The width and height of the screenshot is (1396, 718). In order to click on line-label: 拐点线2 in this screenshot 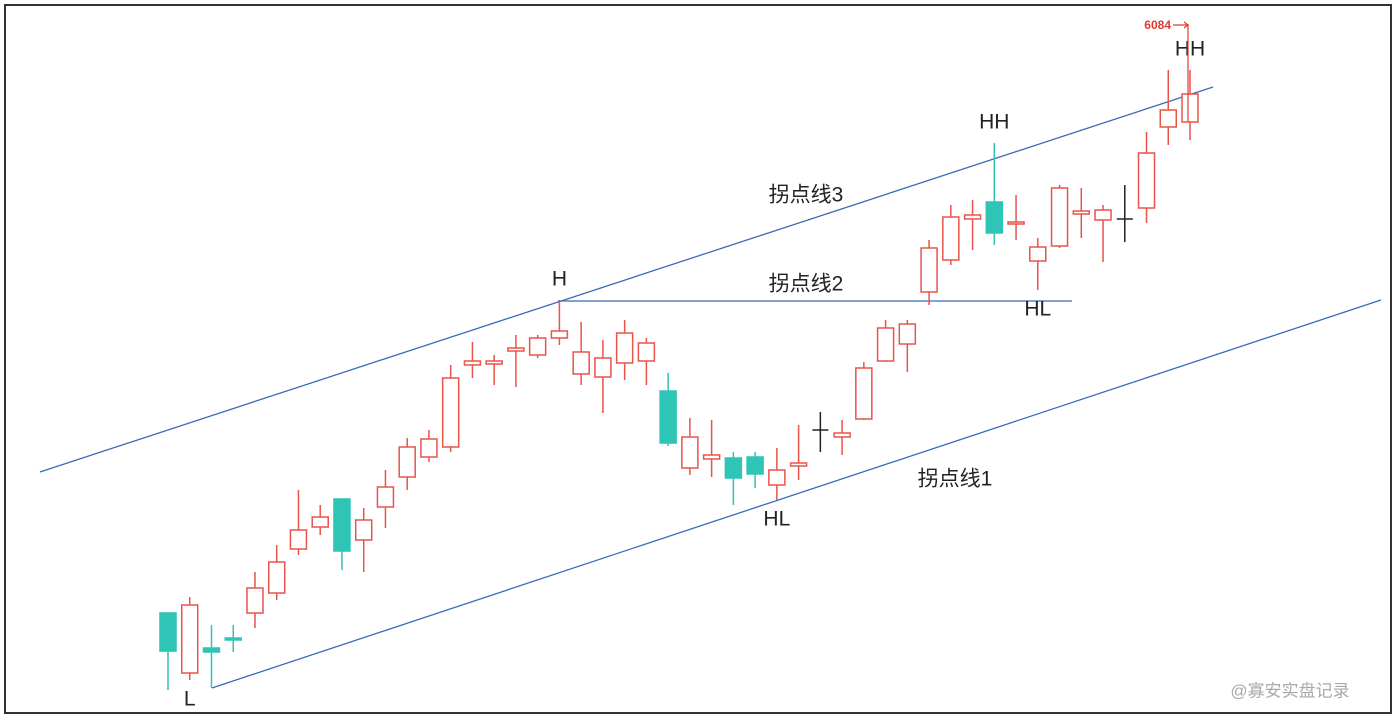, I will do `click(806, 284)`.